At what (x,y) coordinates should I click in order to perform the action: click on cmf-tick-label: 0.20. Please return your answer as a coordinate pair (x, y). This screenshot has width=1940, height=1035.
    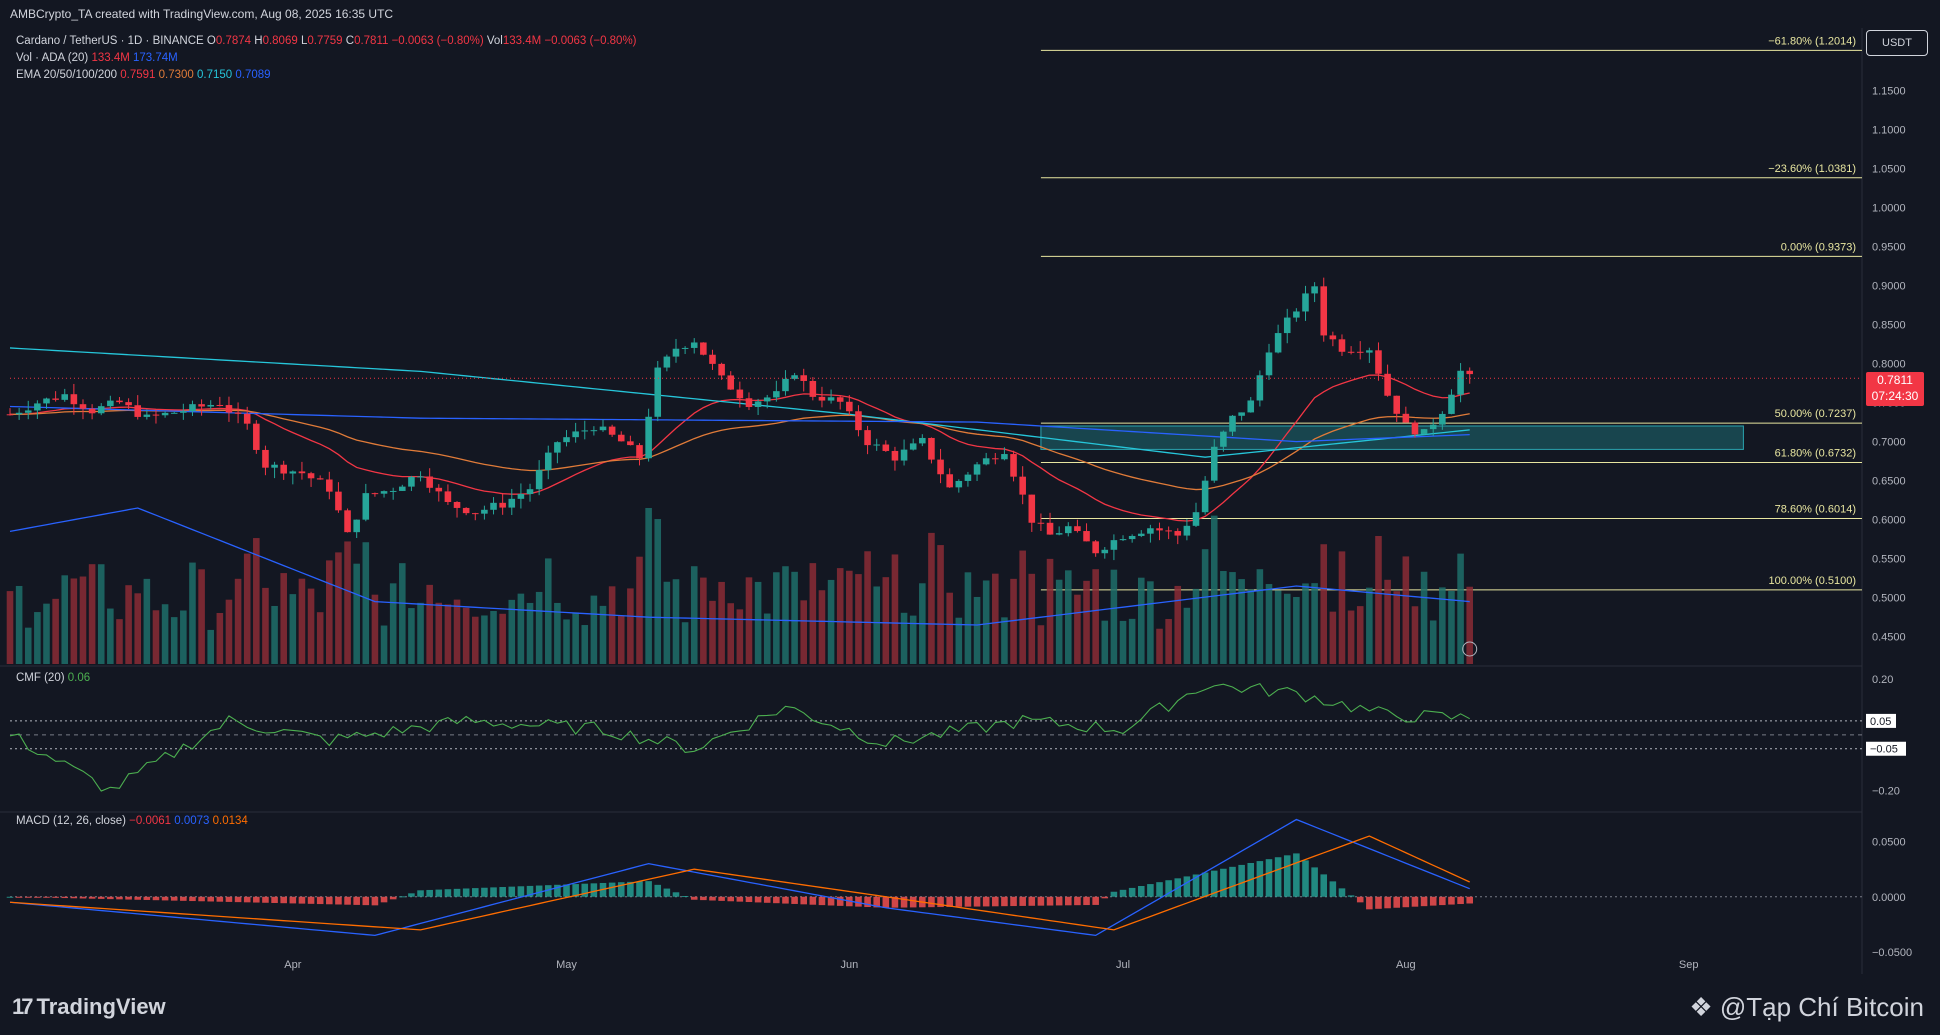
    Looking at the image, I should click on (1882, 680).